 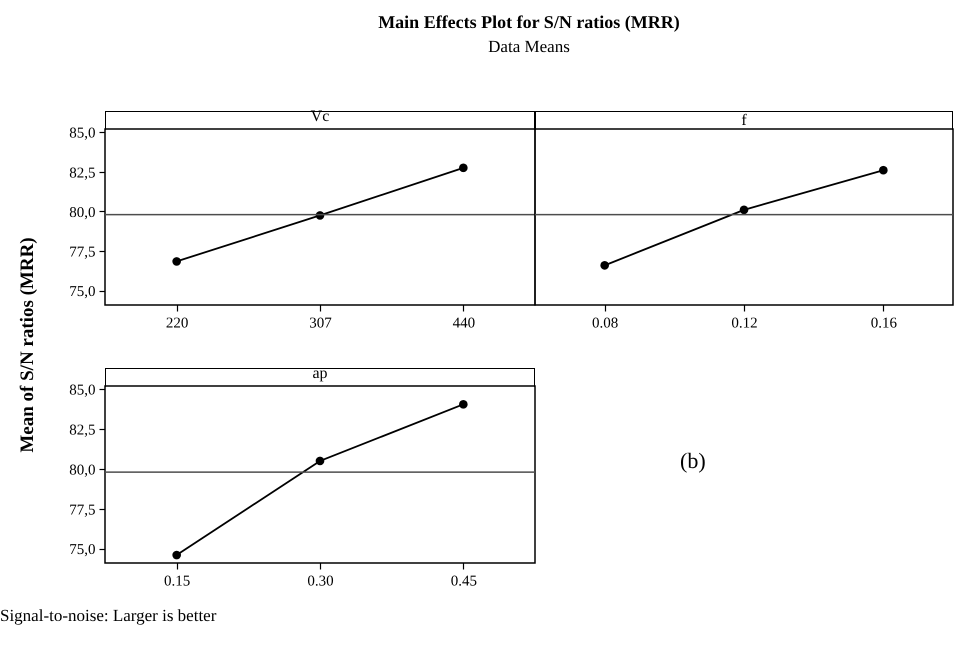 What do you see at coordinates (320, 373) in the screenshot?
I see `chart-title: ap` at bounding box center [320, 373].